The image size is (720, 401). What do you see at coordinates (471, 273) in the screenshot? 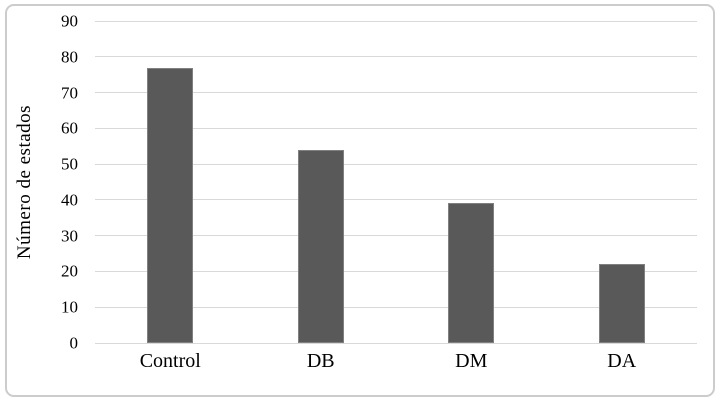
I see `bar-dm` at bounding box center [471, 273].